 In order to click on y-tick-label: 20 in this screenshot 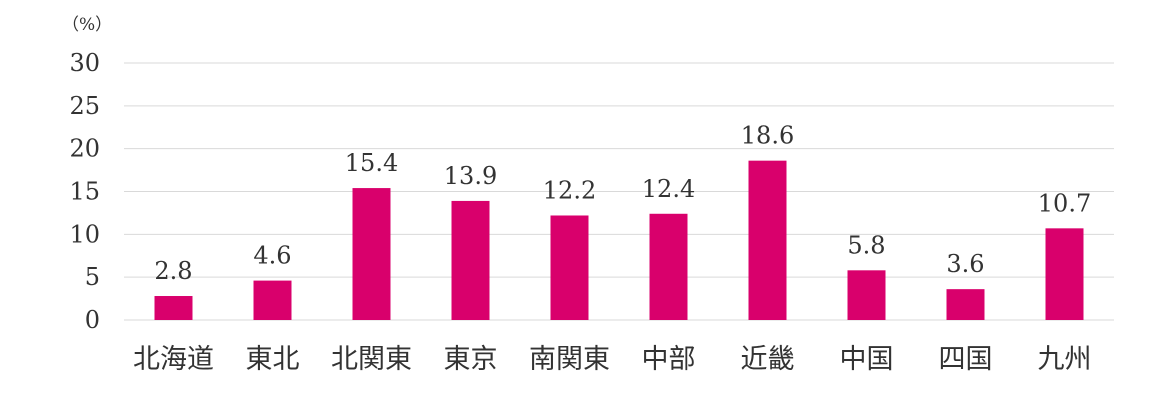, I will do `click(84, 149)`.